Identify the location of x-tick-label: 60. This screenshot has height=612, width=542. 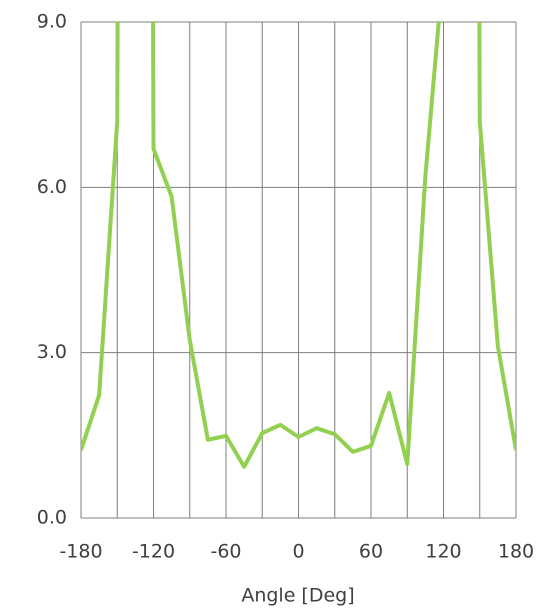
(371, 552).